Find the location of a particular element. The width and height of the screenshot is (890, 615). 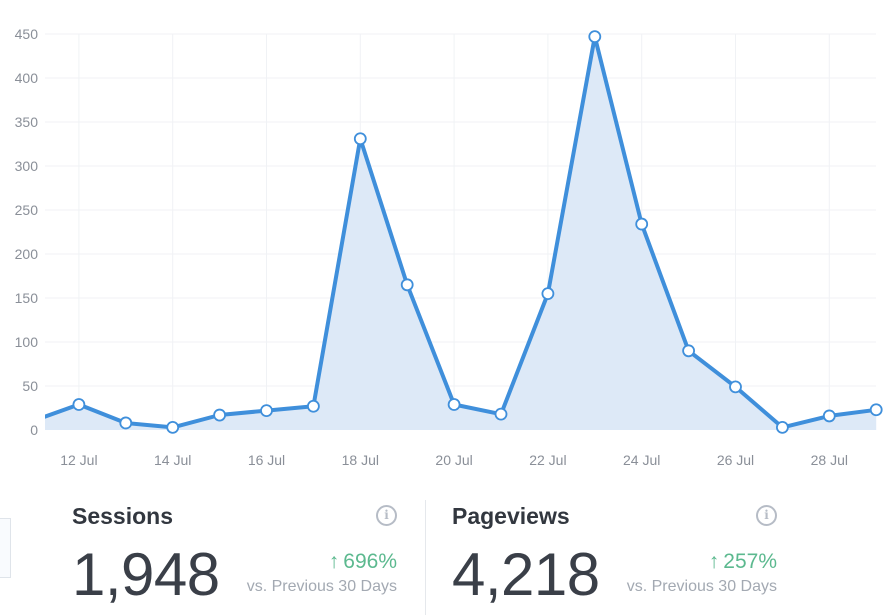

y-tick-label: 400 is located at coordinates (27, 78).